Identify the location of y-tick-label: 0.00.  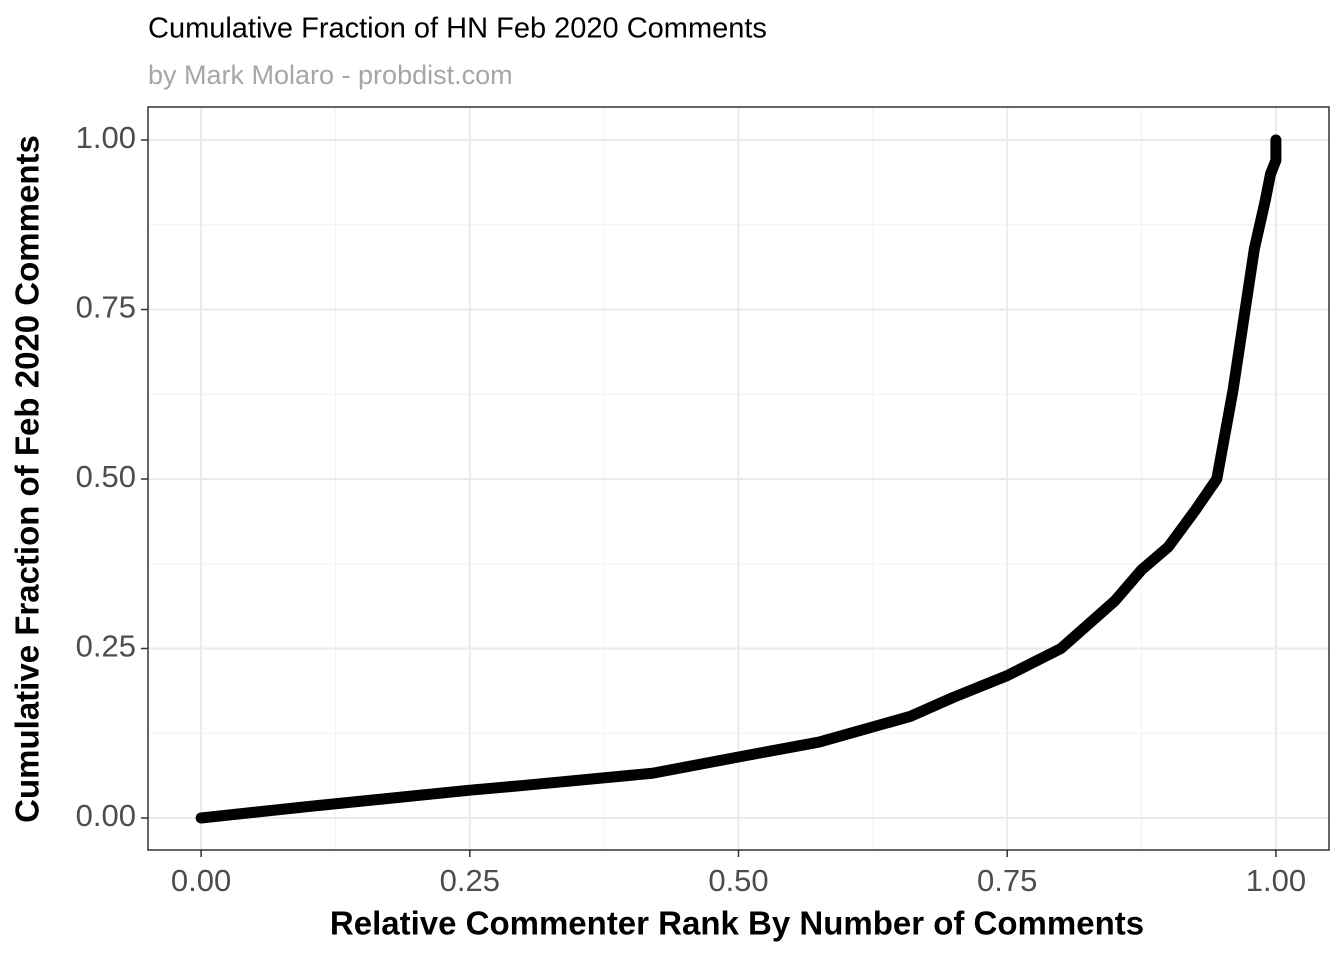
(106, 815).